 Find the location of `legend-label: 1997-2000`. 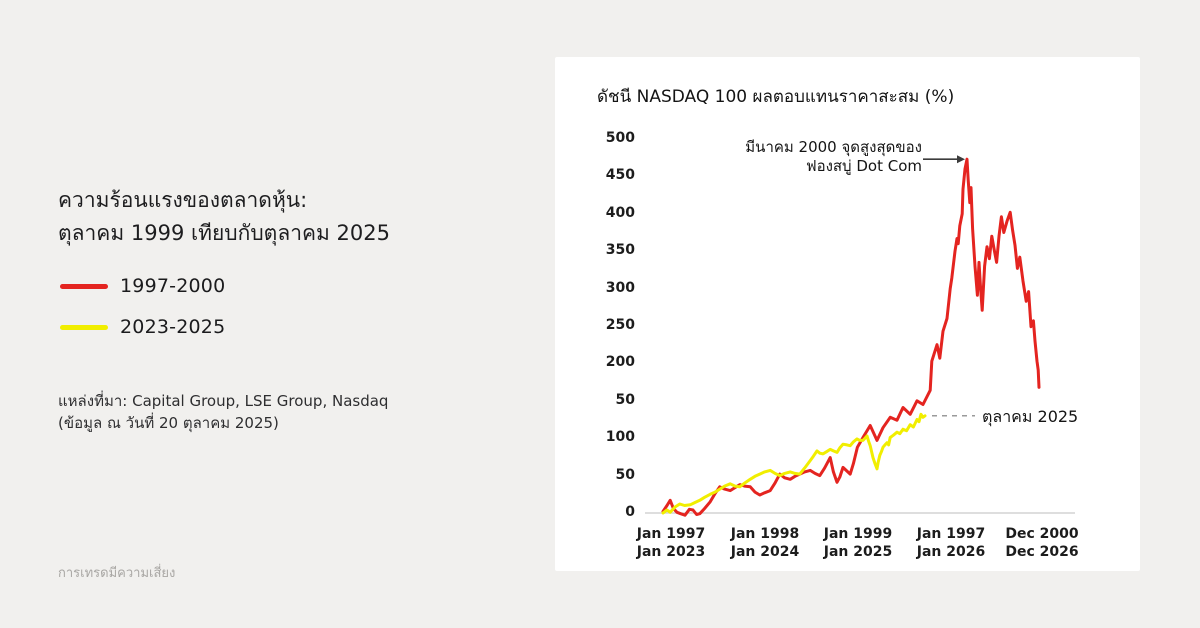

legend-label: 1997-2000 is located at coordinates (173, 286).